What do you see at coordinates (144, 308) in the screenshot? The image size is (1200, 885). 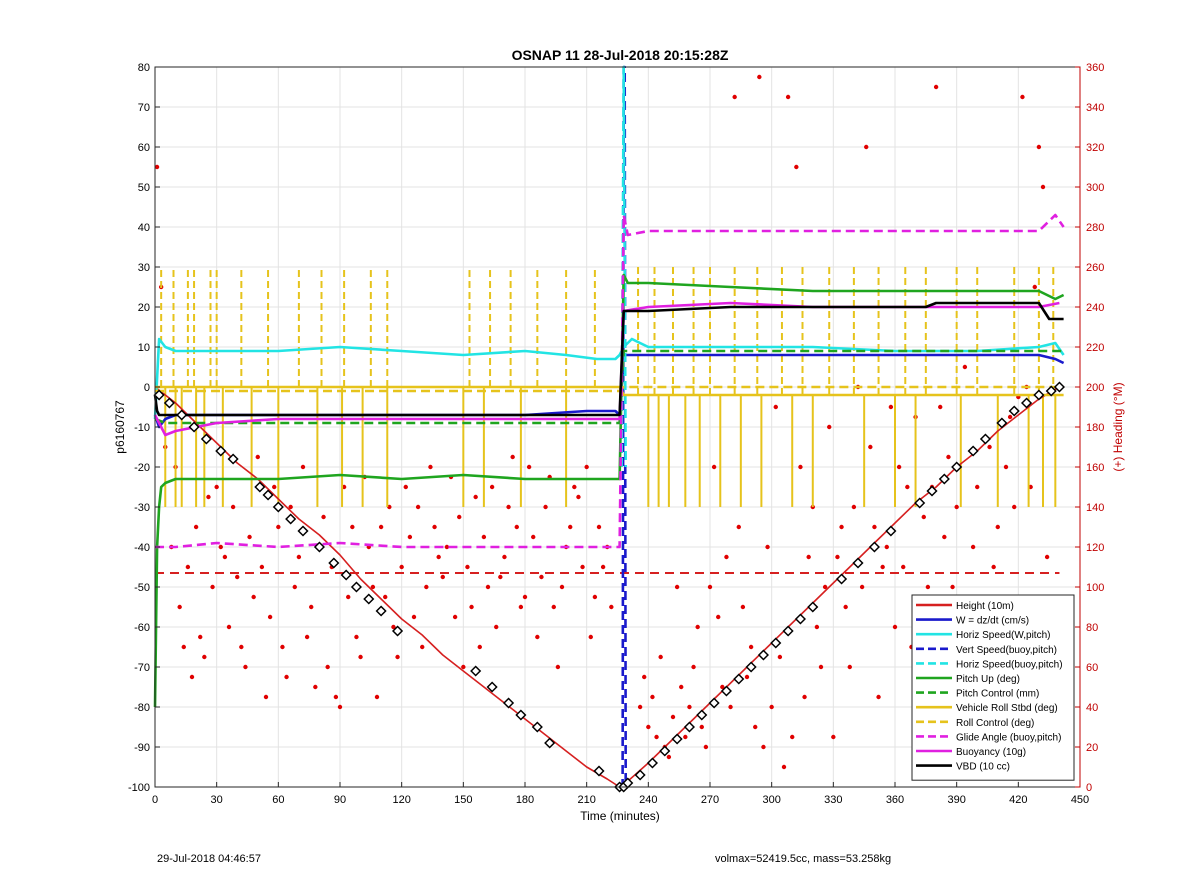 I see `y-tick-label: 20` at bounding box center [144, 308].